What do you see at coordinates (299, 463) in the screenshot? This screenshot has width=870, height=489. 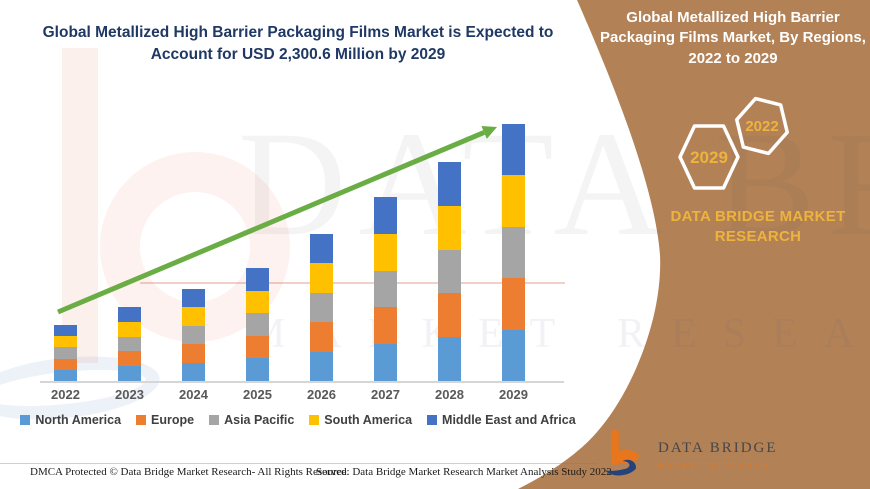 I see `footer-separator-line` at bounding box center [299, 463].